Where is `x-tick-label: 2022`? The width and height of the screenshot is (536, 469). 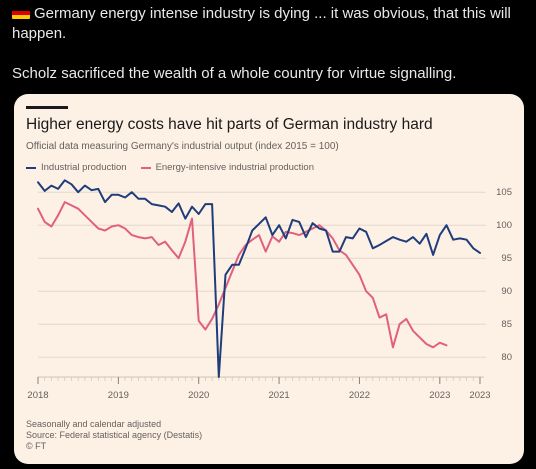 x-tick-label: 2022 is located at coordinates (359, 395).